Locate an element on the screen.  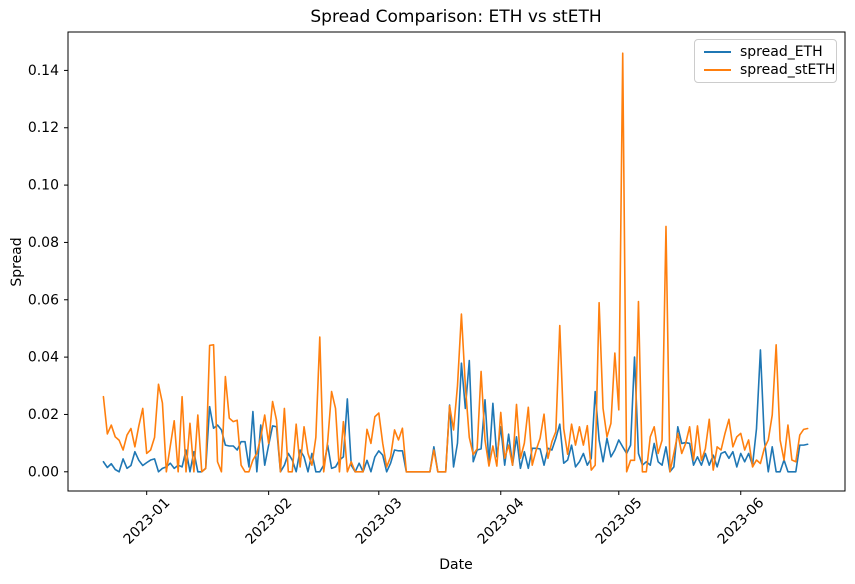
legend: spread_ETH spread_stETH is located at coordinates (765, 61).